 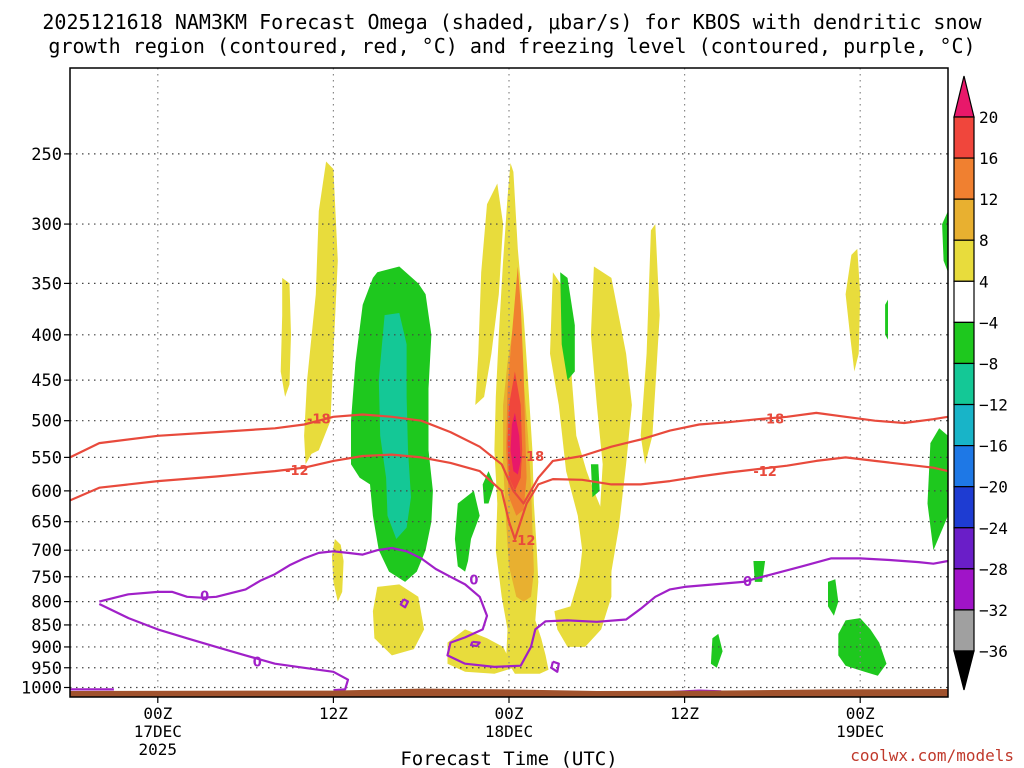 What do you see at coordinates (321, 313) in the screenshot?
I see `omega-region-updraft-east-upper` at bounding box center [321, 313].